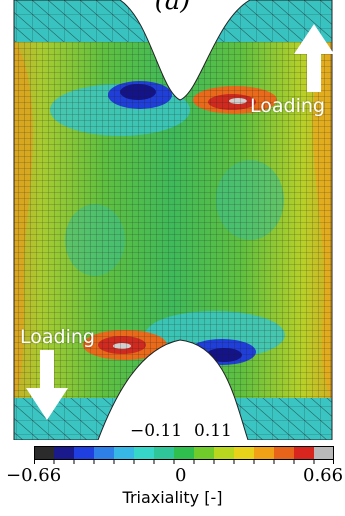  Describe the element at coordinates (156, 431) in the screenshot. I see `colorbar-tick-mid-neg: −0.11` at that location.